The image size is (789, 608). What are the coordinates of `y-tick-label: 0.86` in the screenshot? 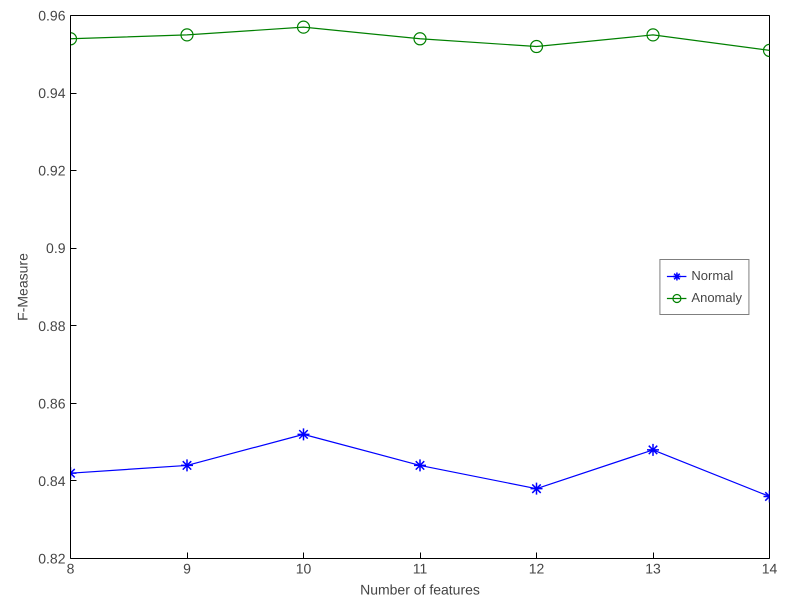 It's located at (52, 403).